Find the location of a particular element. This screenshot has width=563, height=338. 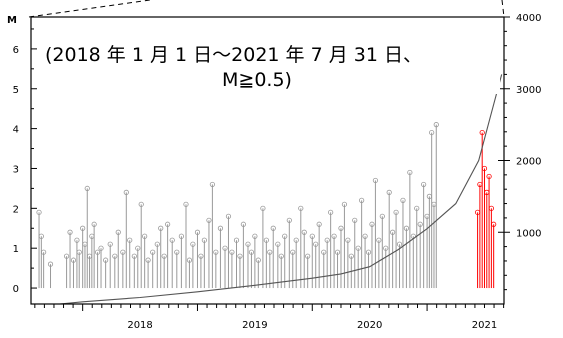

year-label-2: 2020 is located at coordinates (369, 325).